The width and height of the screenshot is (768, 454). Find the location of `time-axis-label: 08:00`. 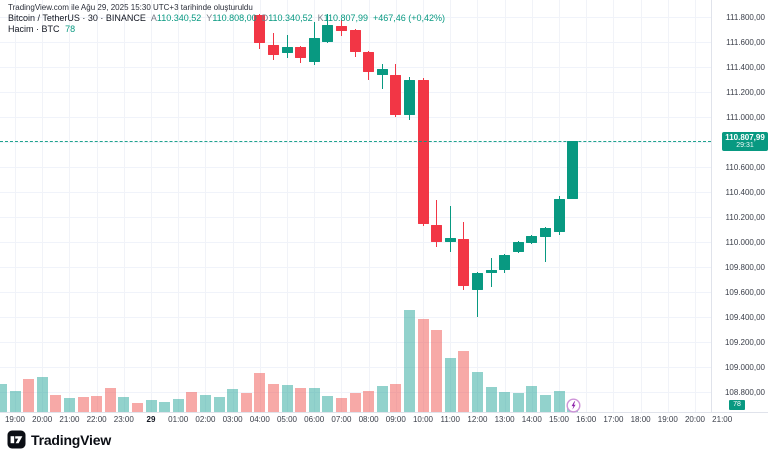

time-axis-label: 08:00 is located at coordinates (368, 419).